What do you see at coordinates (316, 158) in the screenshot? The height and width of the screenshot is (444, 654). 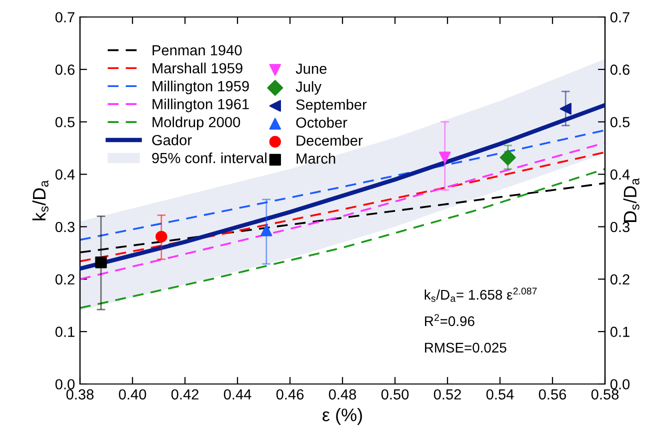 I see `legend-label: March` at bounding box center [316, 158].